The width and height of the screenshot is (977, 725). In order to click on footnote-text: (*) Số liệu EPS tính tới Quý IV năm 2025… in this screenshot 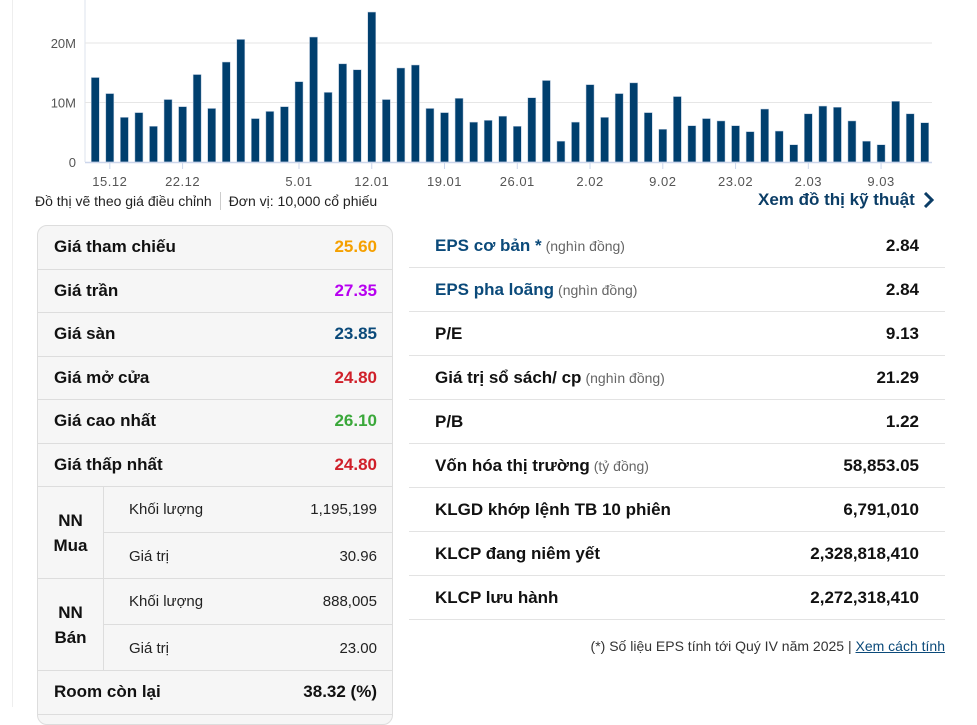, I will do `click(723, 646)`.